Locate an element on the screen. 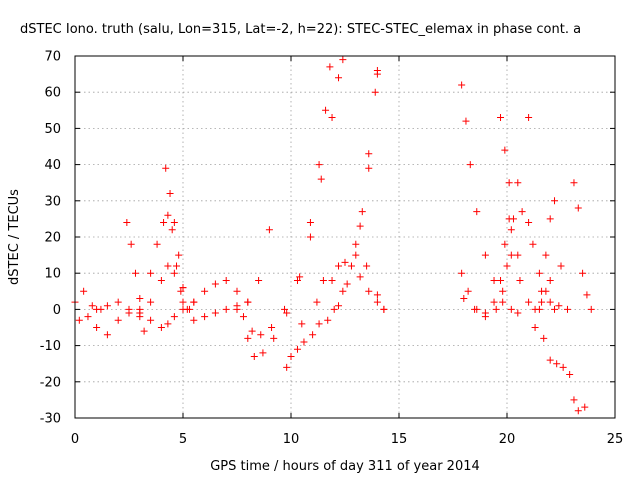 This screenshot has height=480, width=640. y-tick-label: 60 is located at coordinates (52, 93).